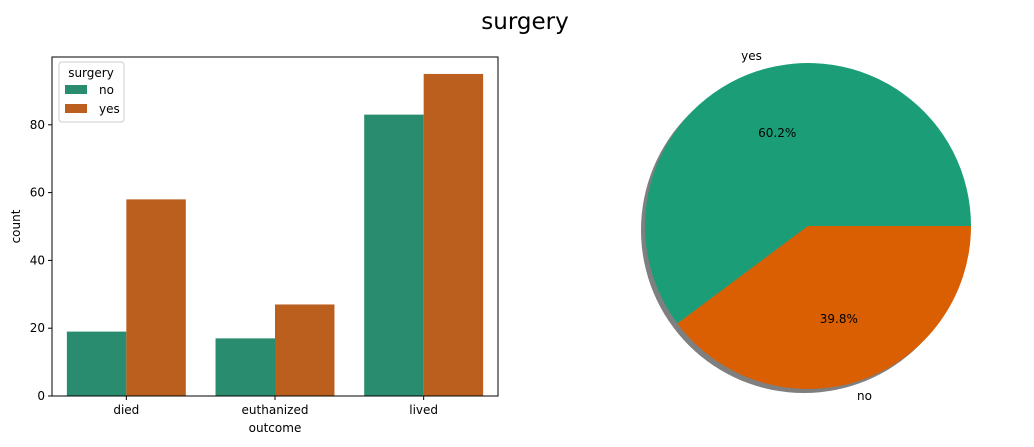  I want to click on x-axis-label: outcome, so click(275, 428).